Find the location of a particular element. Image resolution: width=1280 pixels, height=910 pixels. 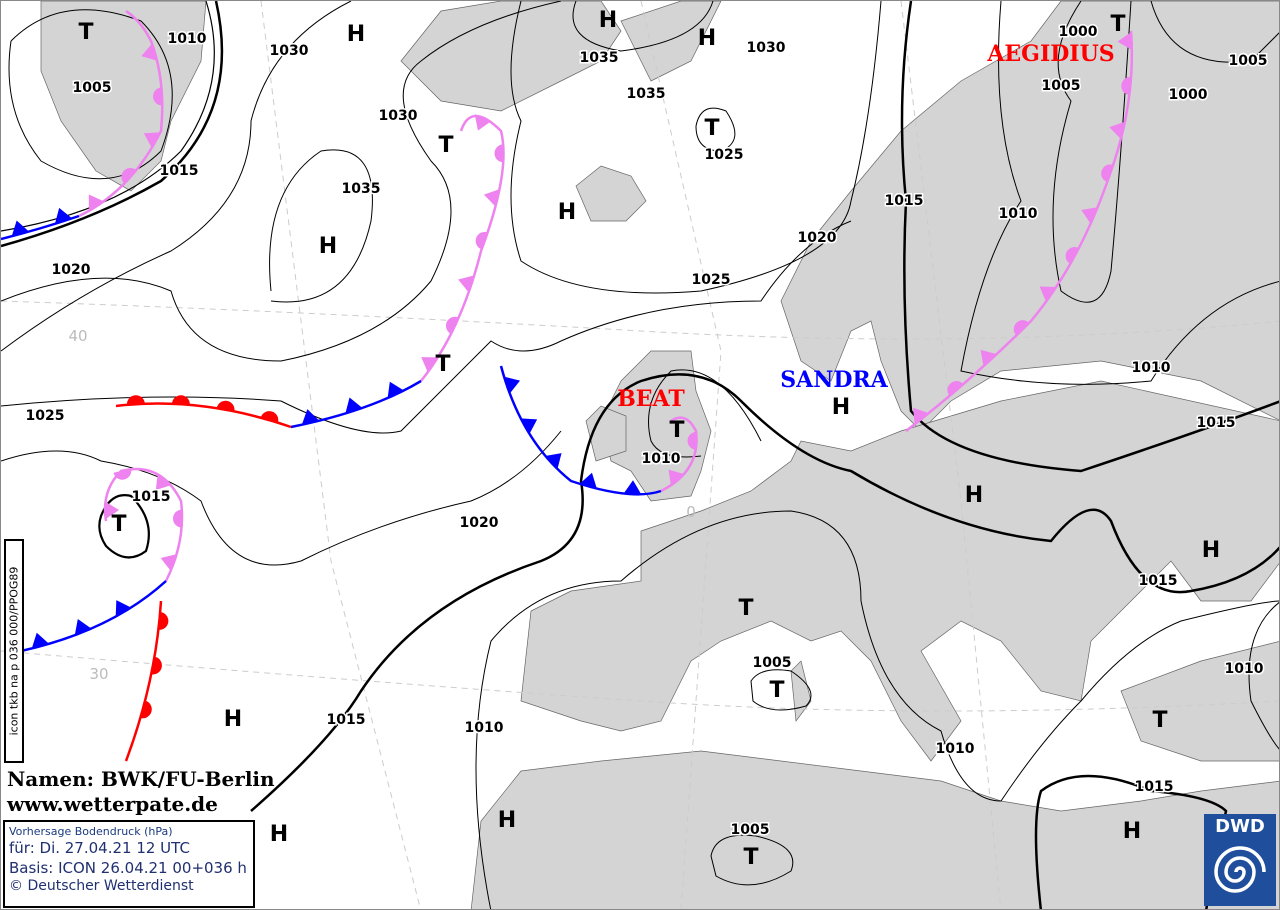

product-code-tag: icon tkb na p 036 000/PPOG89 is located at coordinates (14, 651).